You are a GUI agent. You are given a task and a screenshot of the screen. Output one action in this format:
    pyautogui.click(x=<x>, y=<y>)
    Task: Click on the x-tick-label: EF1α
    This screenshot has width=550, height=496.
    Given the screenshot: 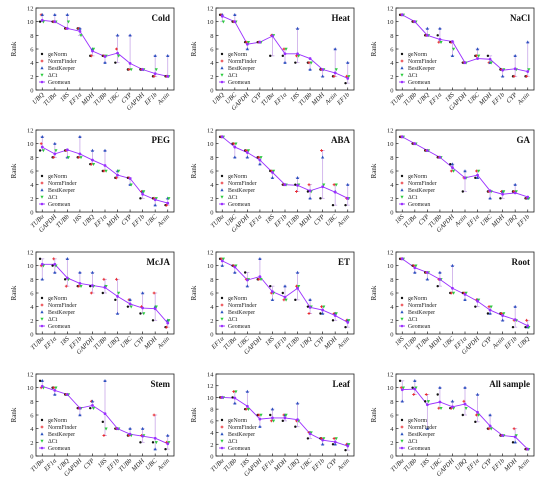 What is the action you would take?
    pyautogui.click(x=100, y=221)
    